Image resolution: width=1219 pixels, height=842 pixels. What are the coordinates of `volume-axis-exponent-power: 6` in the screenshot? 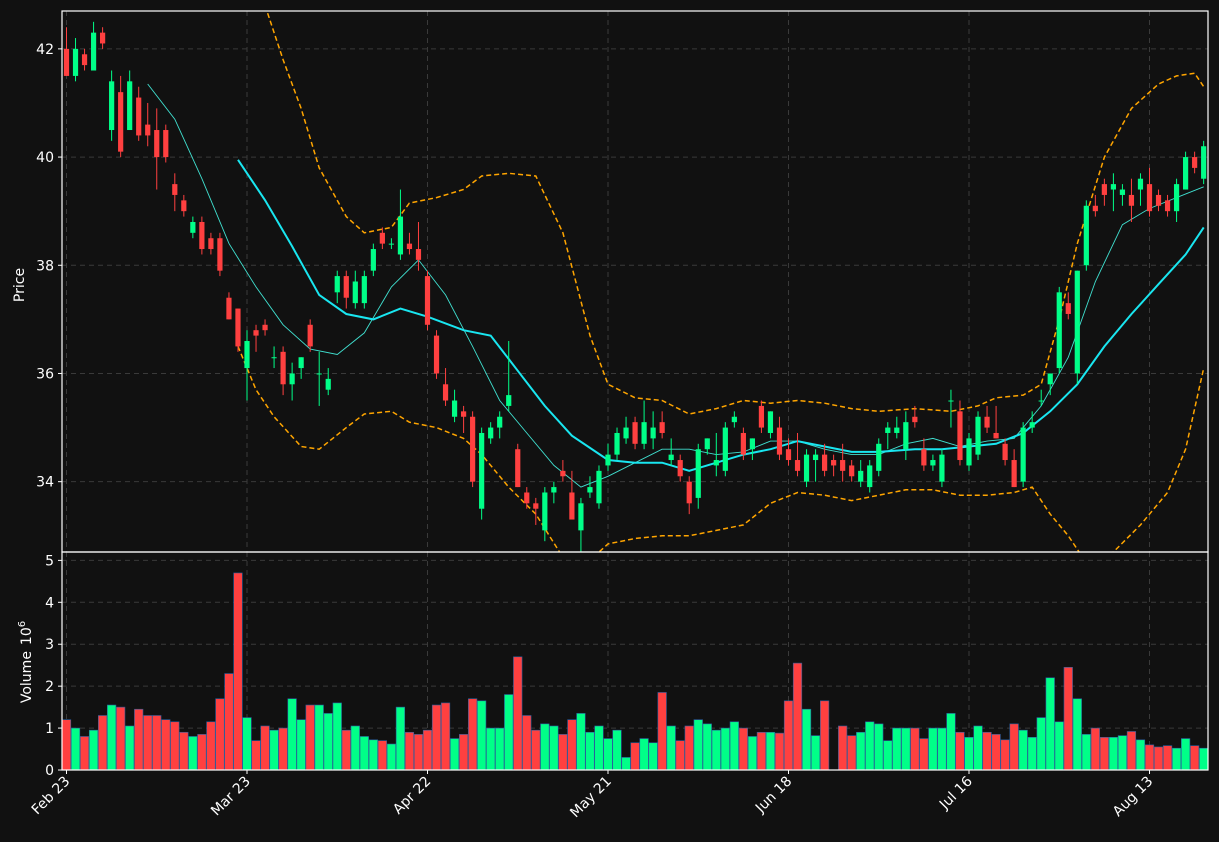 It's located at (22, 624).